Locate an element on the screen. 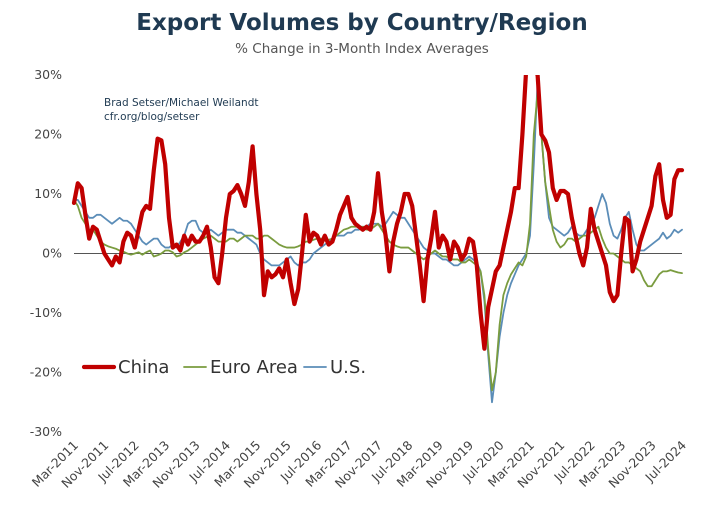 This screenshot has height=523, width=724. y-tick-label: 20% is located at coordinates (48, 134).